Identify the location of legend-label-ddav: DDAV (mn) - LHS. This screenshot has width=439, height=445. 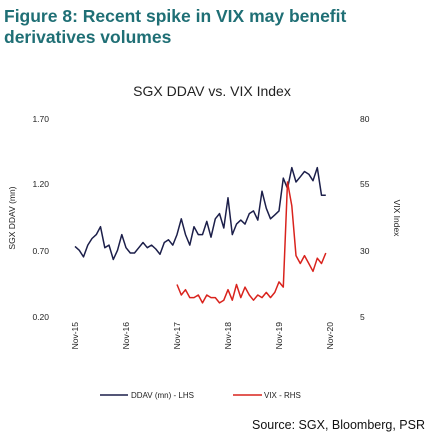
(162, 395).